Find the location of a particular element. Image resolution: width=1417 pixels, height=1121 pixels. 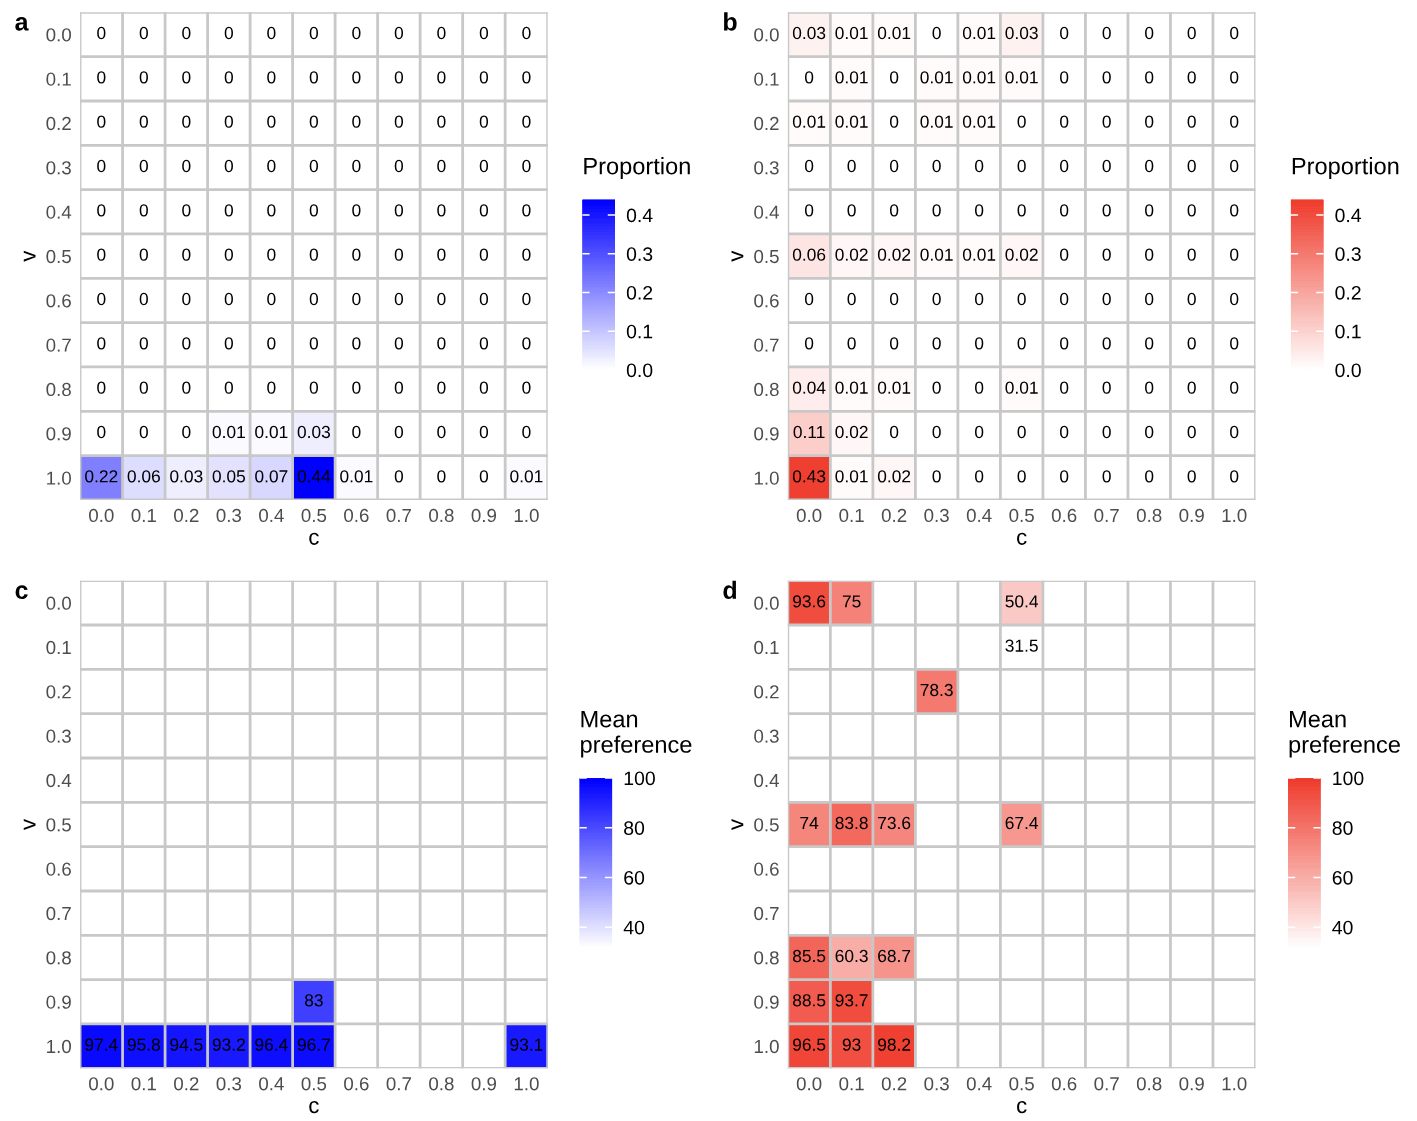

data-label: 98.2 is located at coordinates (894, 1044).